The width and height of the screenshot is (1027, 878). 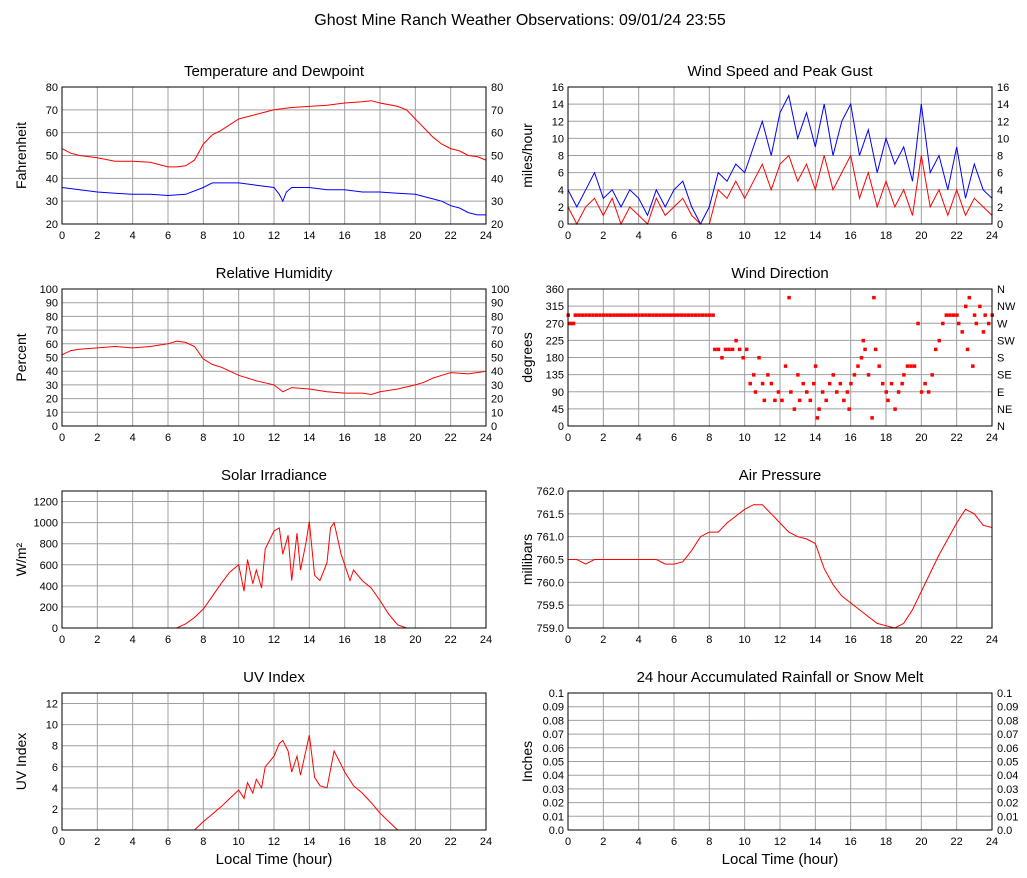 I want to click on y-tick-label: 60, so click(x=52, y=134).